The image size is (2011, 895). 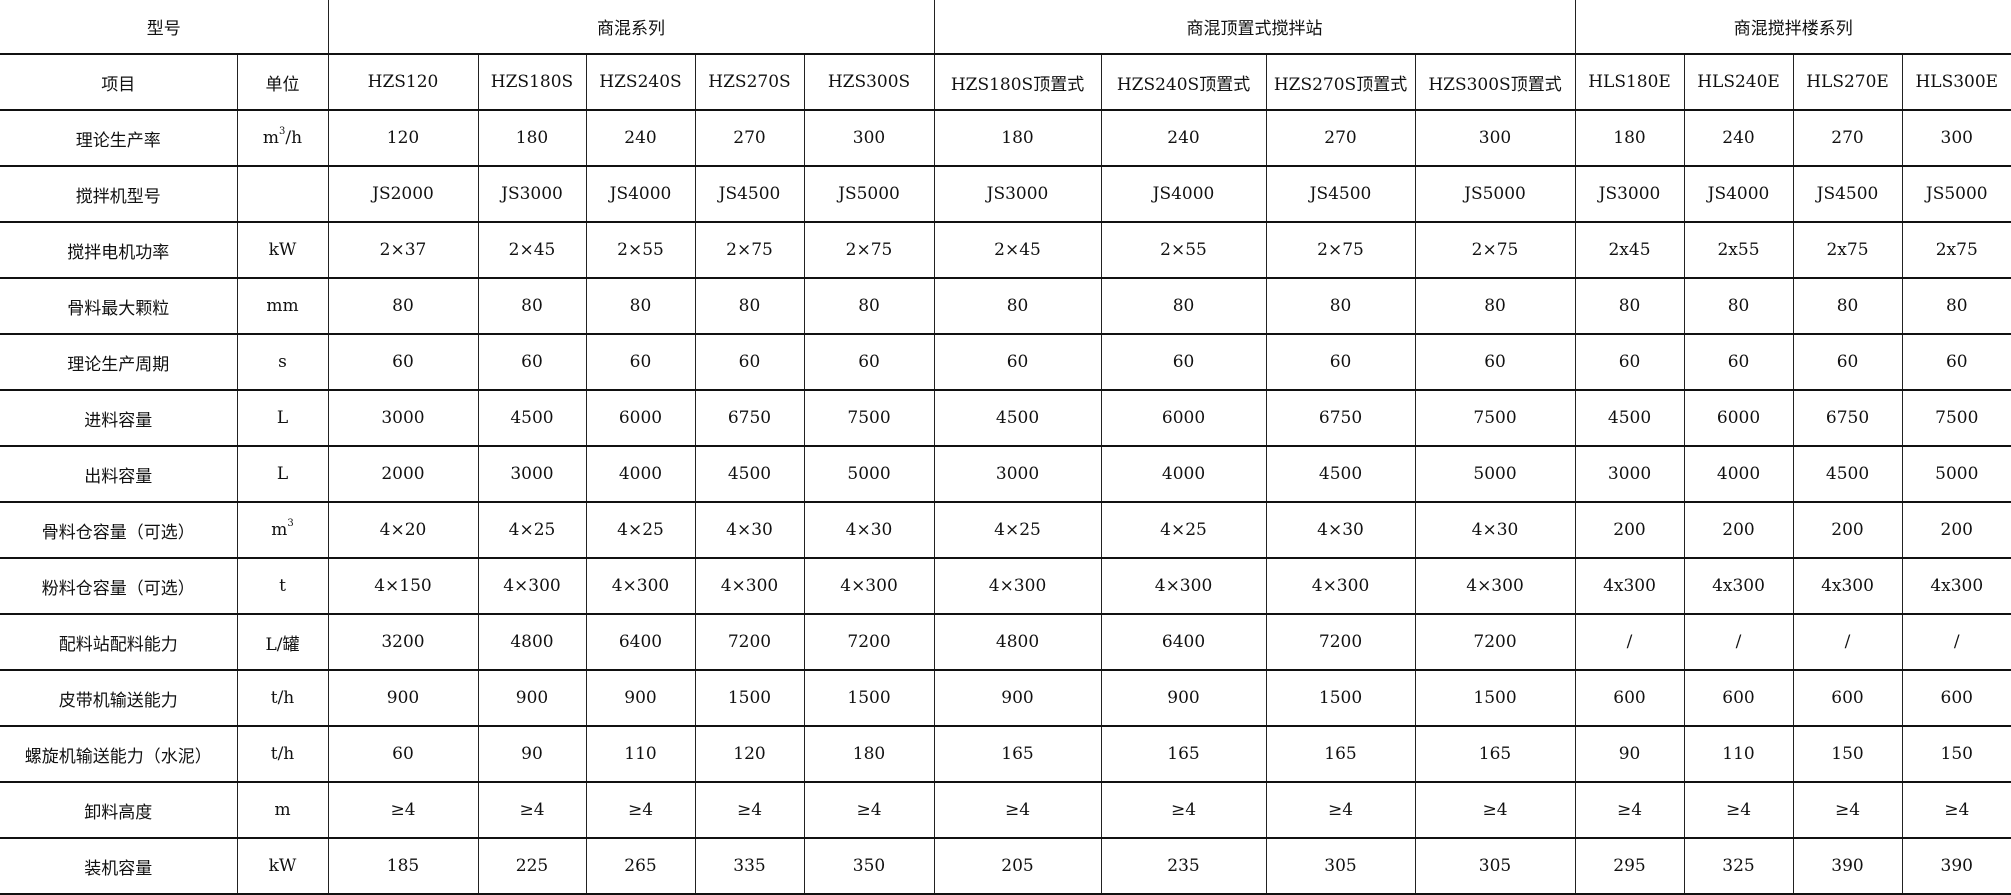 What do you see at coordinates (282, 530) in the screenshot?
I see `row-unit: m3` at bounding box center [282, 530].